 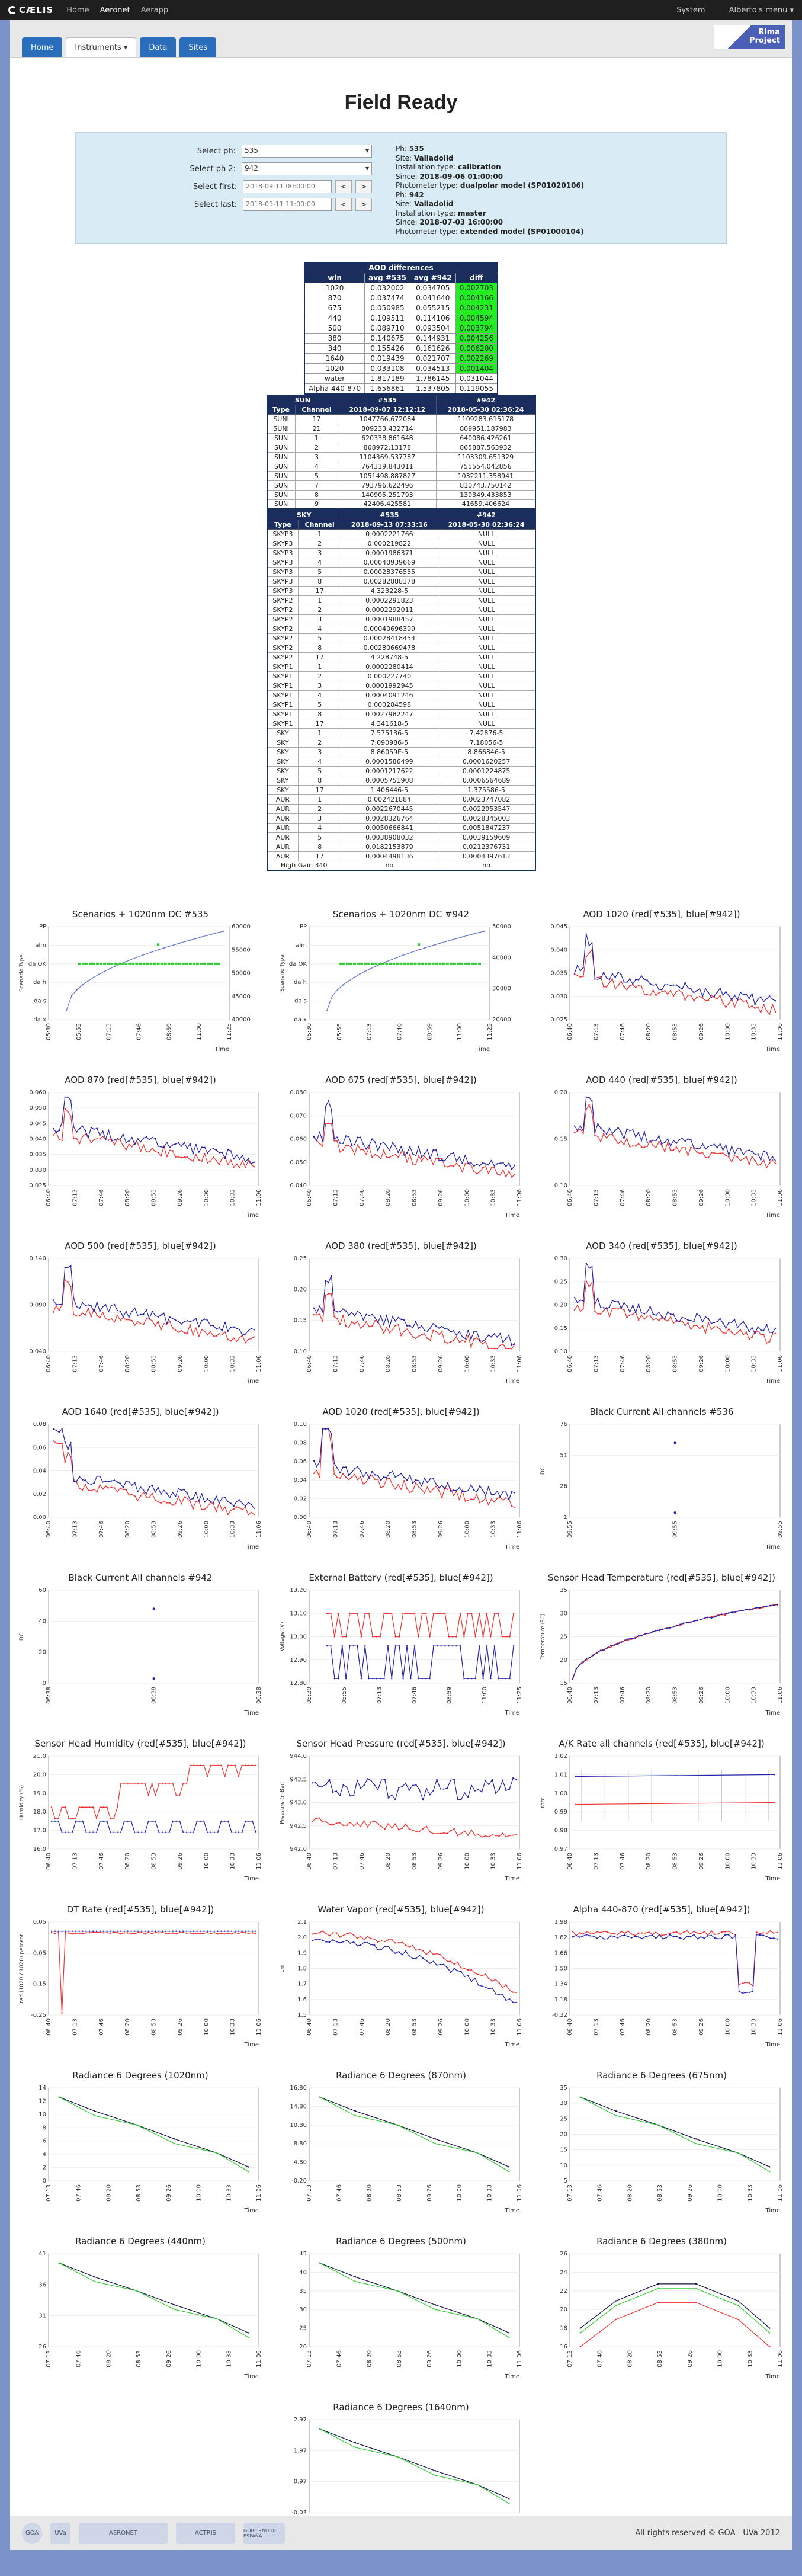 What do you see at coordinates (264, 2533) in the screenshot?
I see `footer-logo-gobierno: GOBIERNO DE ESPAÑA` at bounding box center [264, 2533].